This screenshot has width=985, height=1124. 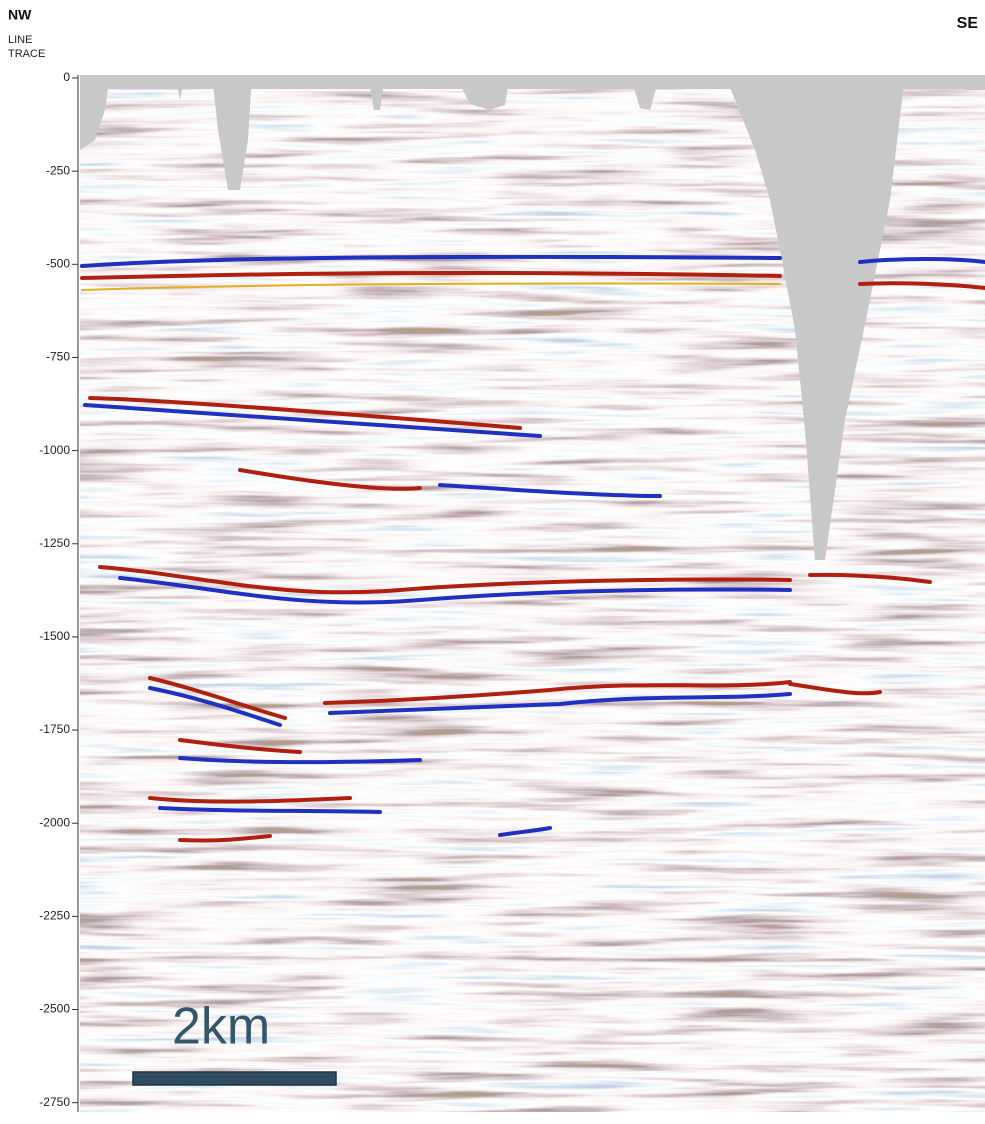 What do you see at coordinates (54, 1009) in the screenshot?
I see `y-tick-label: -2500` at bounding box center [54, 1009].